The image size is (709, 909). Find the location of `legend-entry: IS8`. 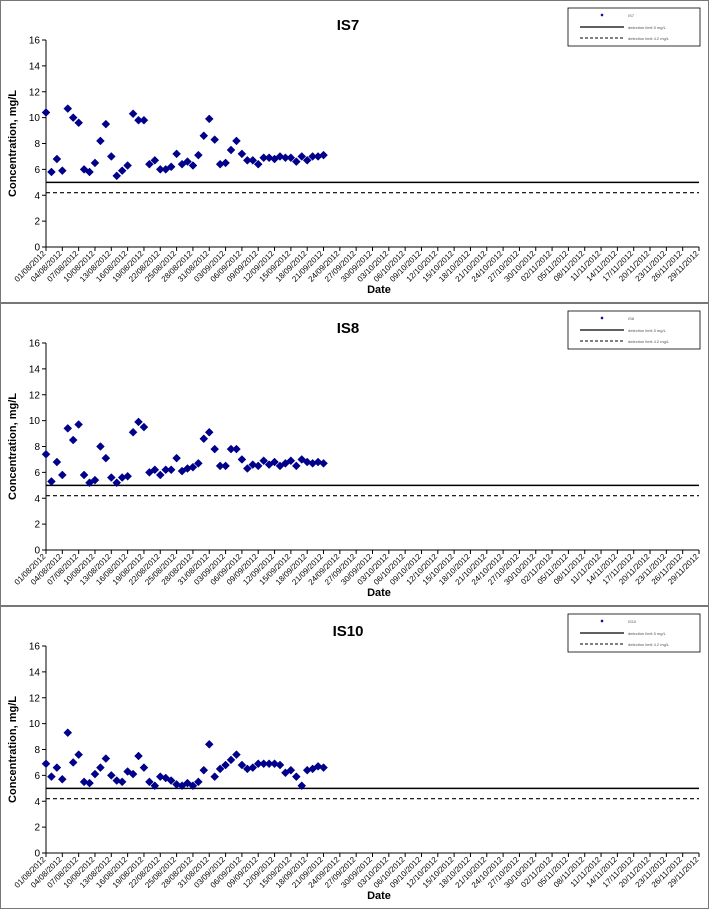

legend-entry: IS8 is located at coordinates (631, 318).